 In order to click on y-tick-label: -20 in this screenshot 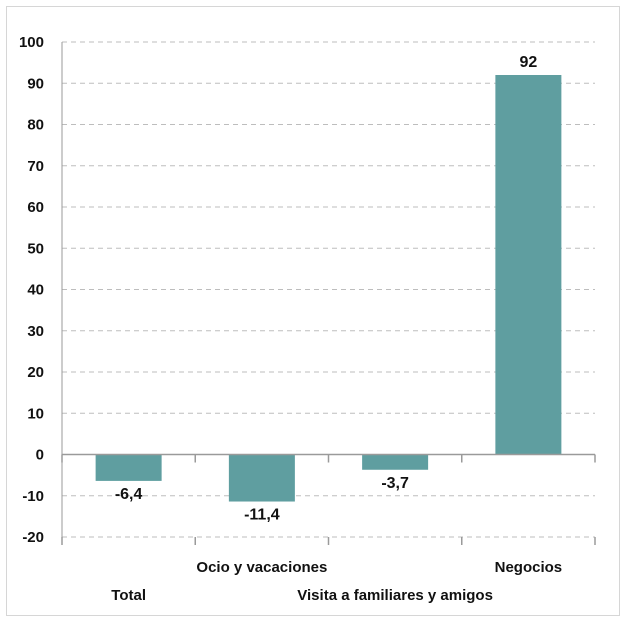, I will do `click(33, 537)`.